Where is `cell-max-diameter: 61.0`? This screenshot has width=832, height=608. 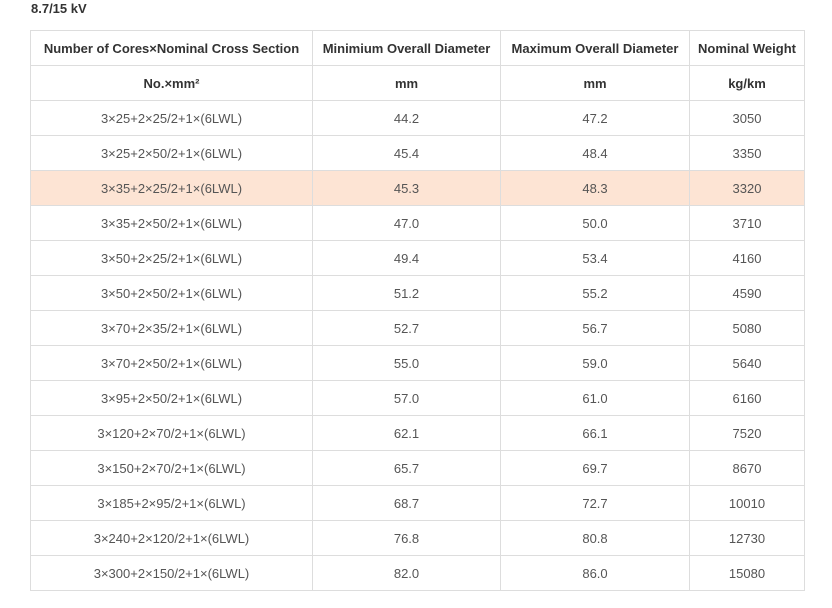 cell-max-diameter: 61.0 is located at coordinates (595, 398).